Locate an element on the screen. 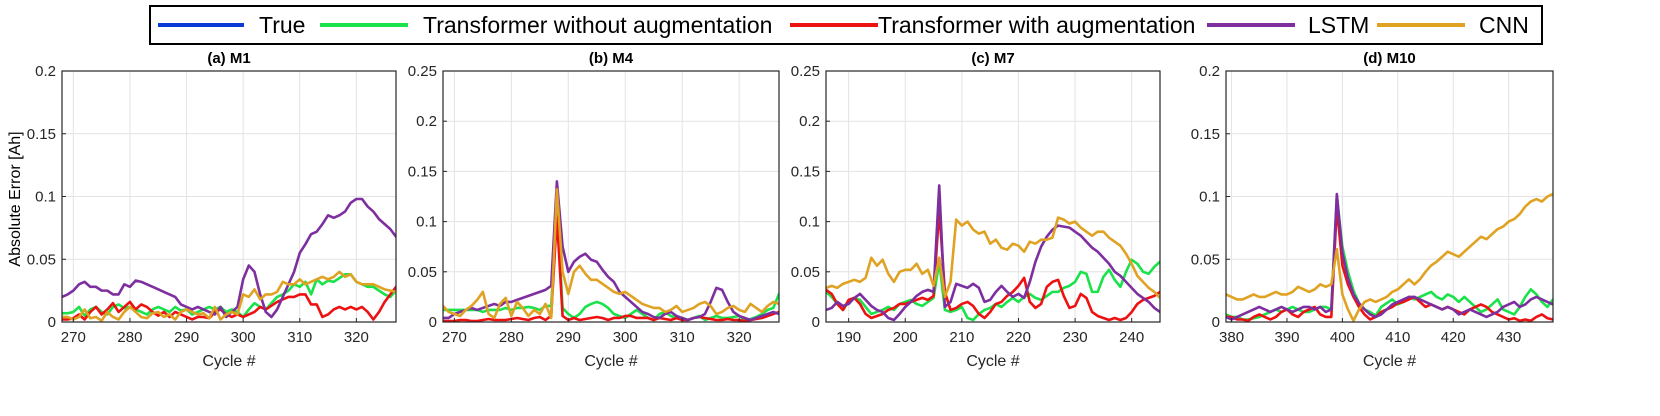  x-tick-label: 380 is located at coordinates (1231, 337).